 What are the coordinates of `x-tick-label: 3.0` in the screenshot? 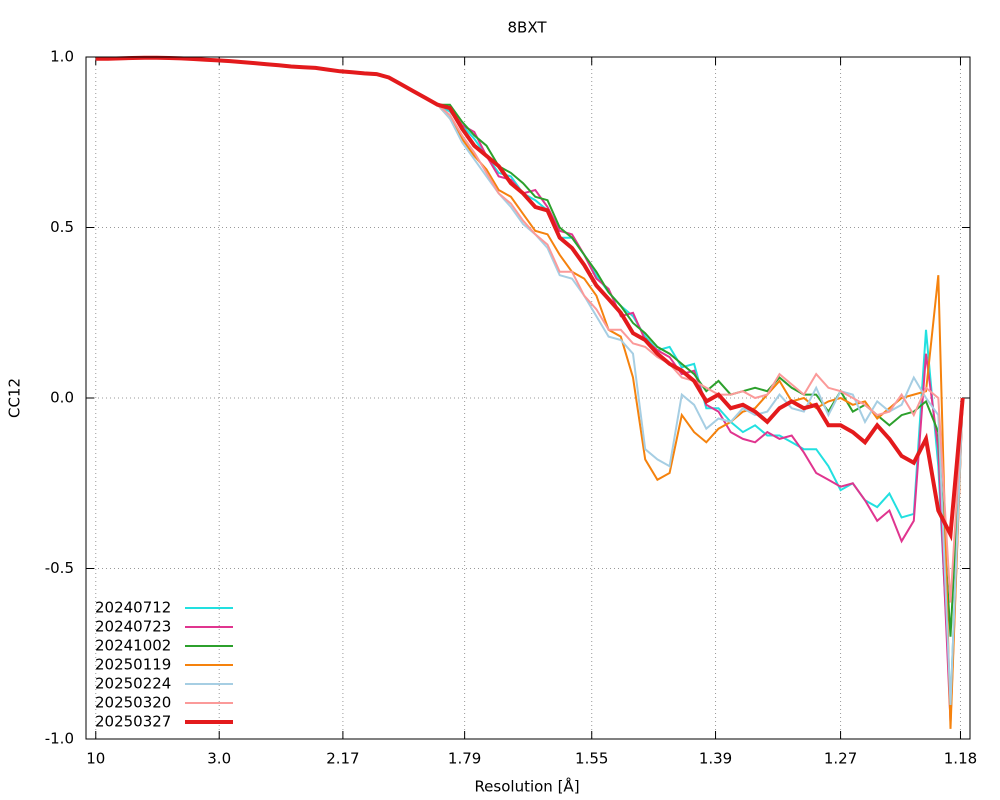 It's located at (219, 759).